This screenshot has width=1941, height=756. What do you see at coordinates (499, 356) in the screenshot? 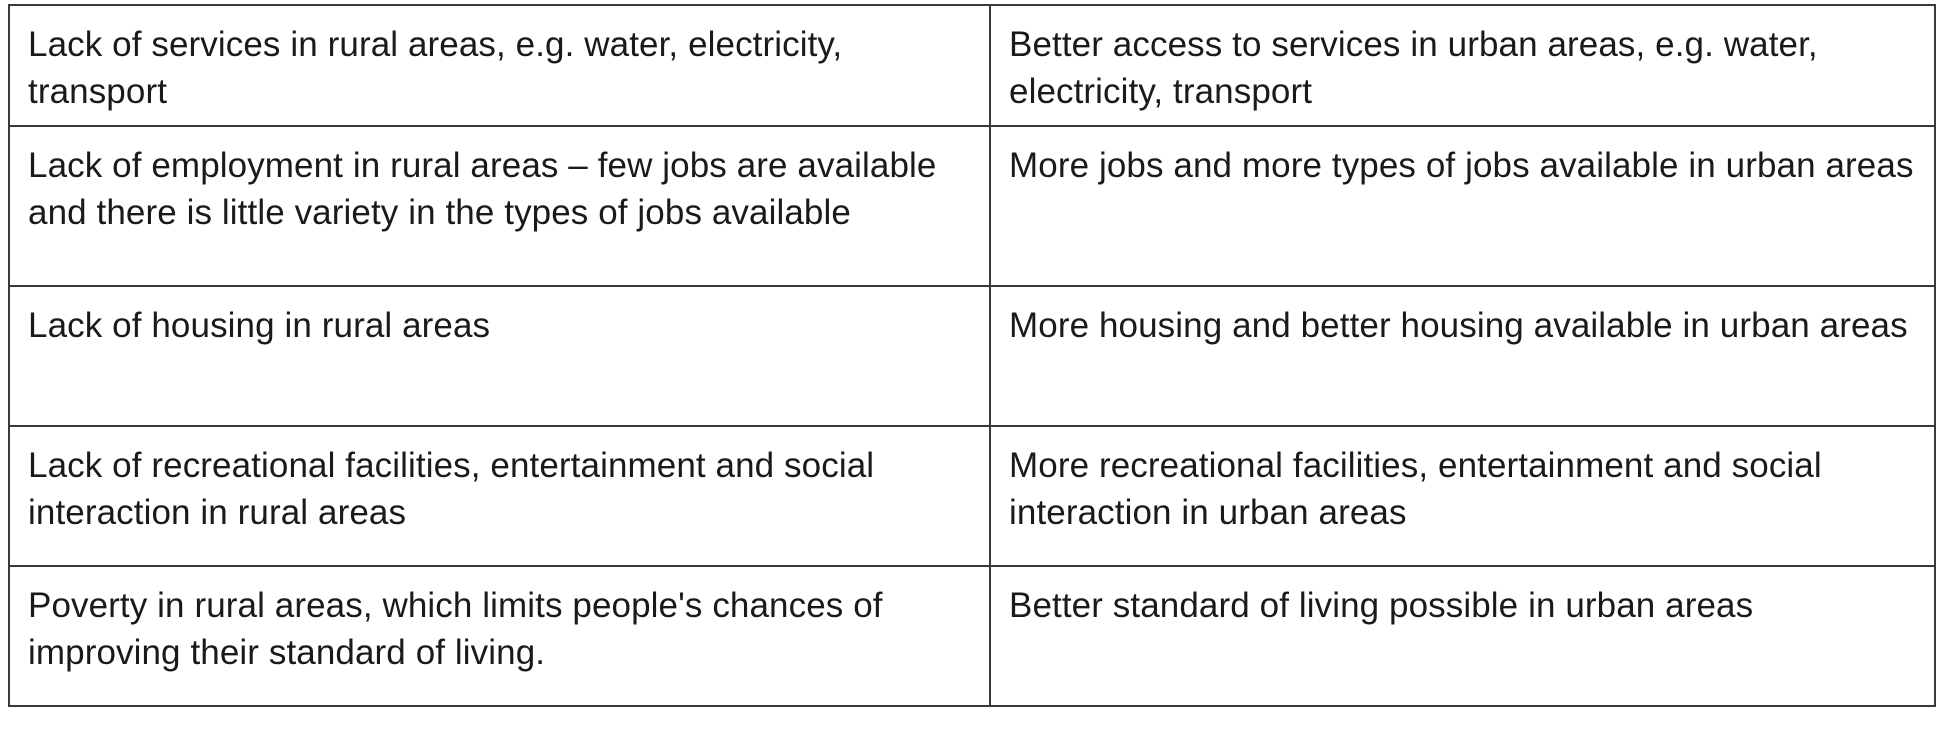
I see `rural-factor-cell: Lack of housing in rural areas` at bounding box center [499, 356].